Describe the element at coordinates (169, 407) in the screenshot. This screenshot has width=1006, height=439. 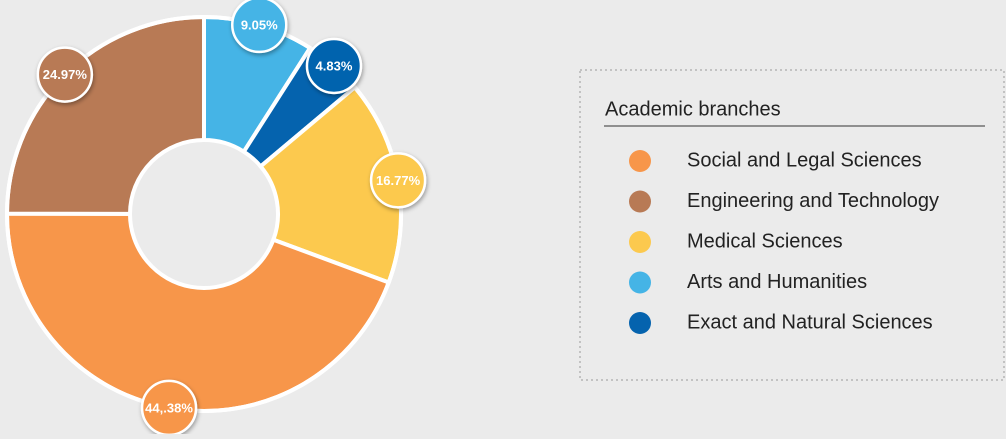
I see `data-label: 44,.38%` at that location.